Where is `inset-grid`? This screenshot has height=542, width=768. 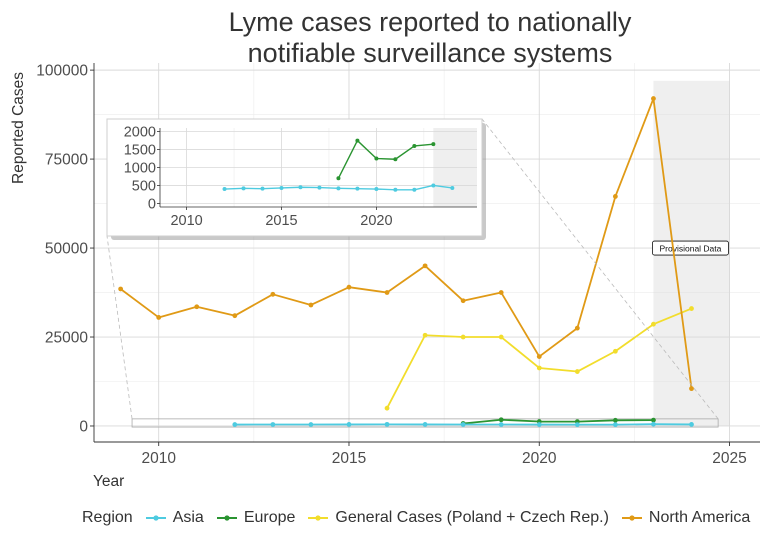
inset-grid is located at coordinates (318, 167).